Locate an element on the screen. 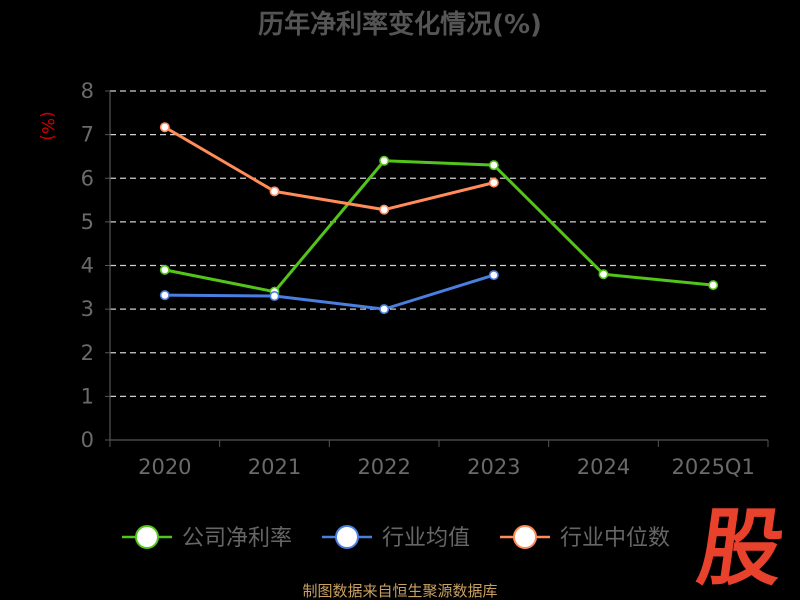  legend: 公司净利率 行业均值 行业中位数 is located at coordinates (396, 538).